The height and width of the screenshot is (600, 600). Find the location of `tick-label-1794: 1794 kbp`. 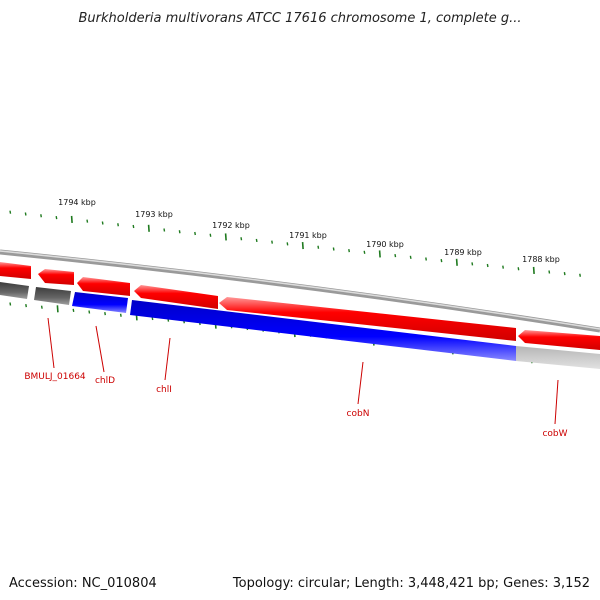

tick-label-1794: 1794 kbp is located at coordinates (77, 202).